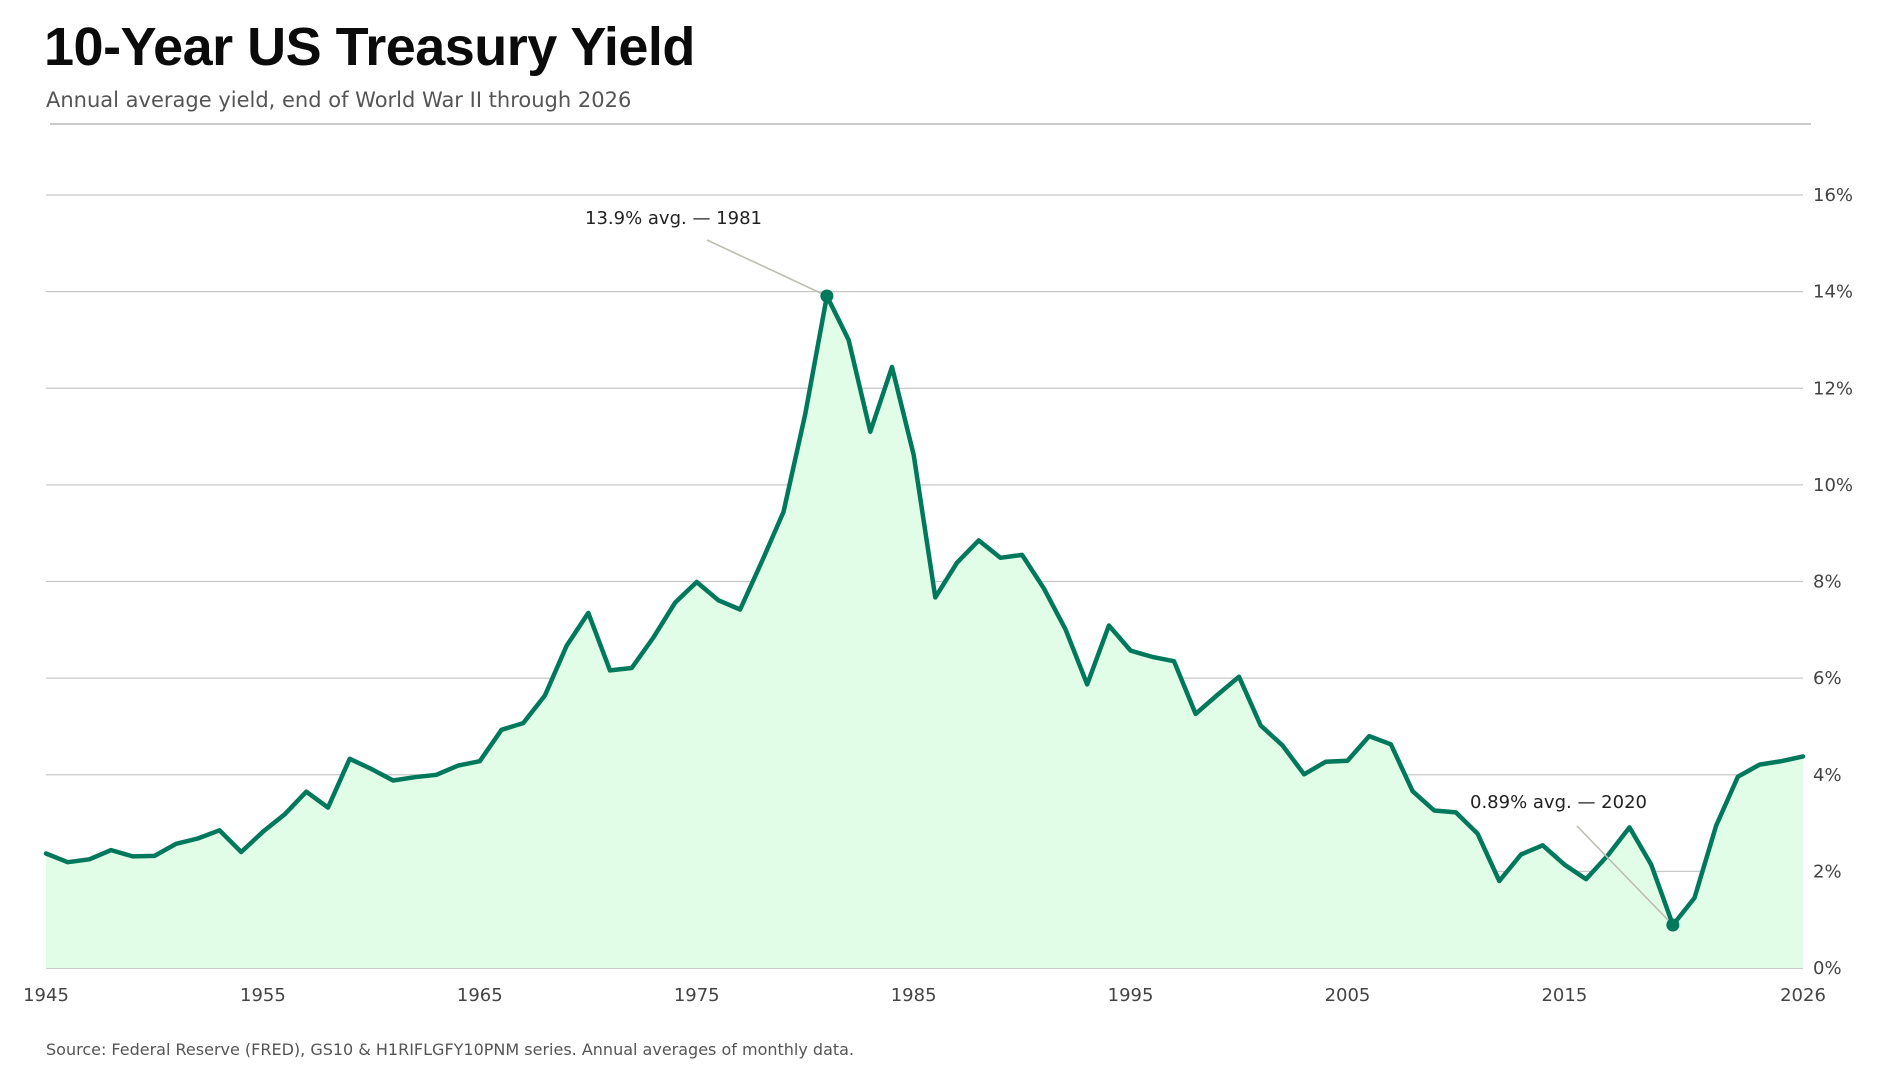  I want to click on y-tick-label: 10%, so click(1833, 485).